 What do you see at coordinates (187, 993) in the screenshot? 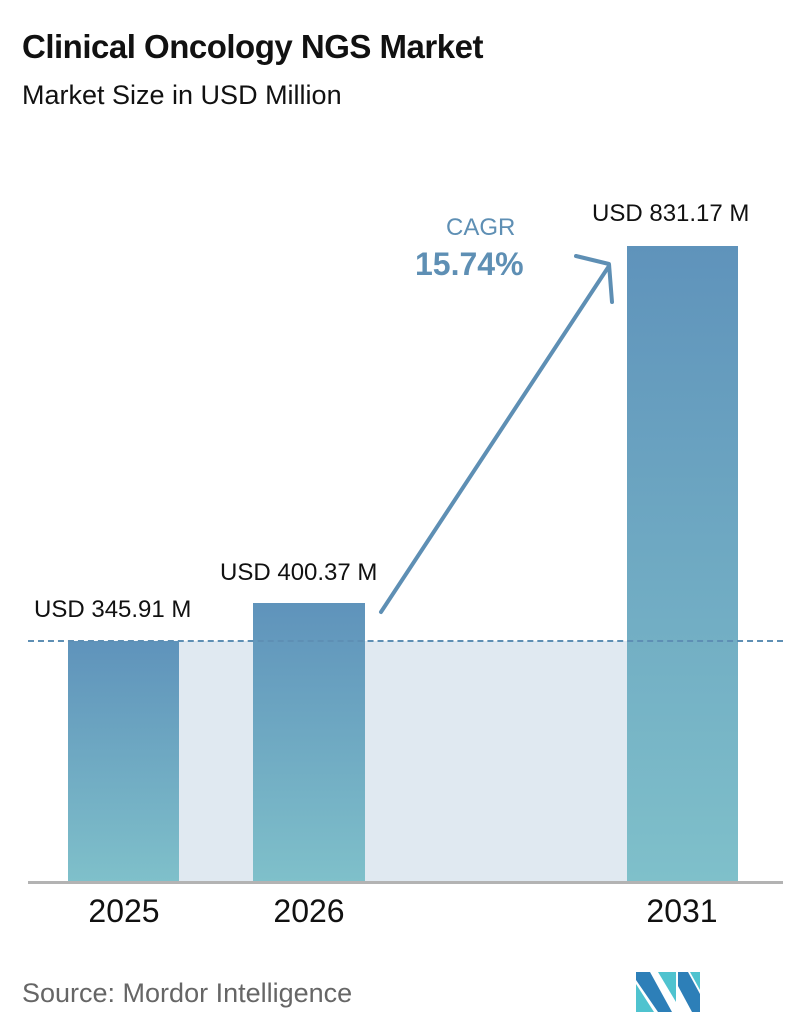
I see `source-text: Source: Mordor Intelligence` at bounding box center [187, 993].